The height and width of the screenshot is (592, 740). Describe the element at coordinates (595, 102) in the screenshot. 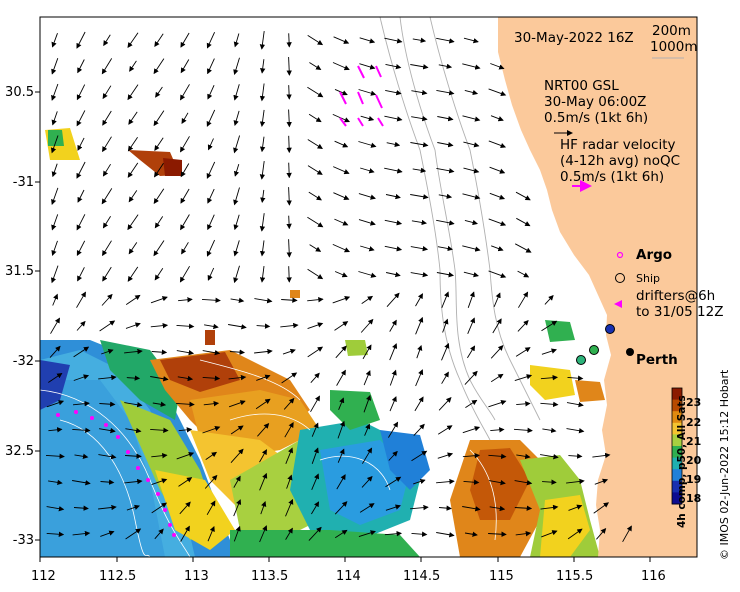

I see `model-time: 30-May 06:00Z` at that location.